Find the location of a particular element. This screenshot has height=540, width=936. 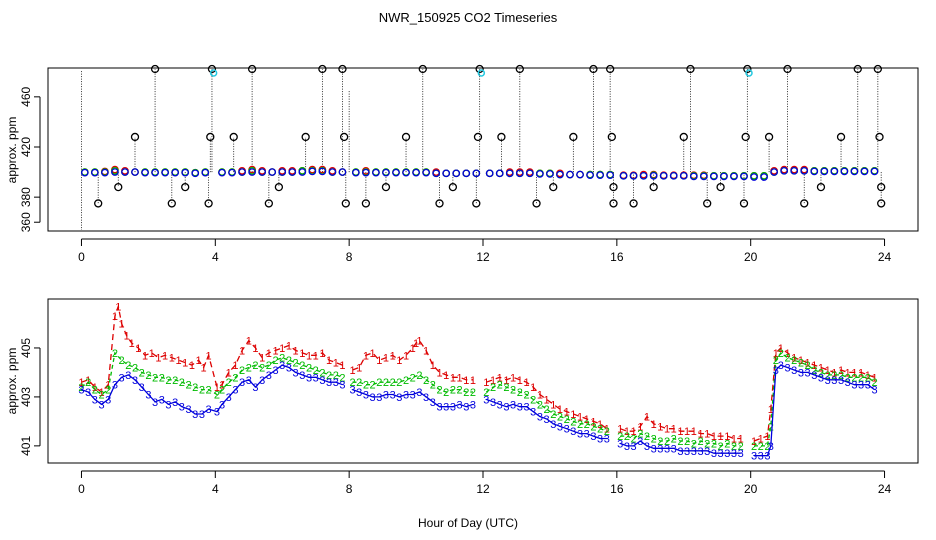

bottom-x-tick-label: 0 is located at coordinates (81, 489).